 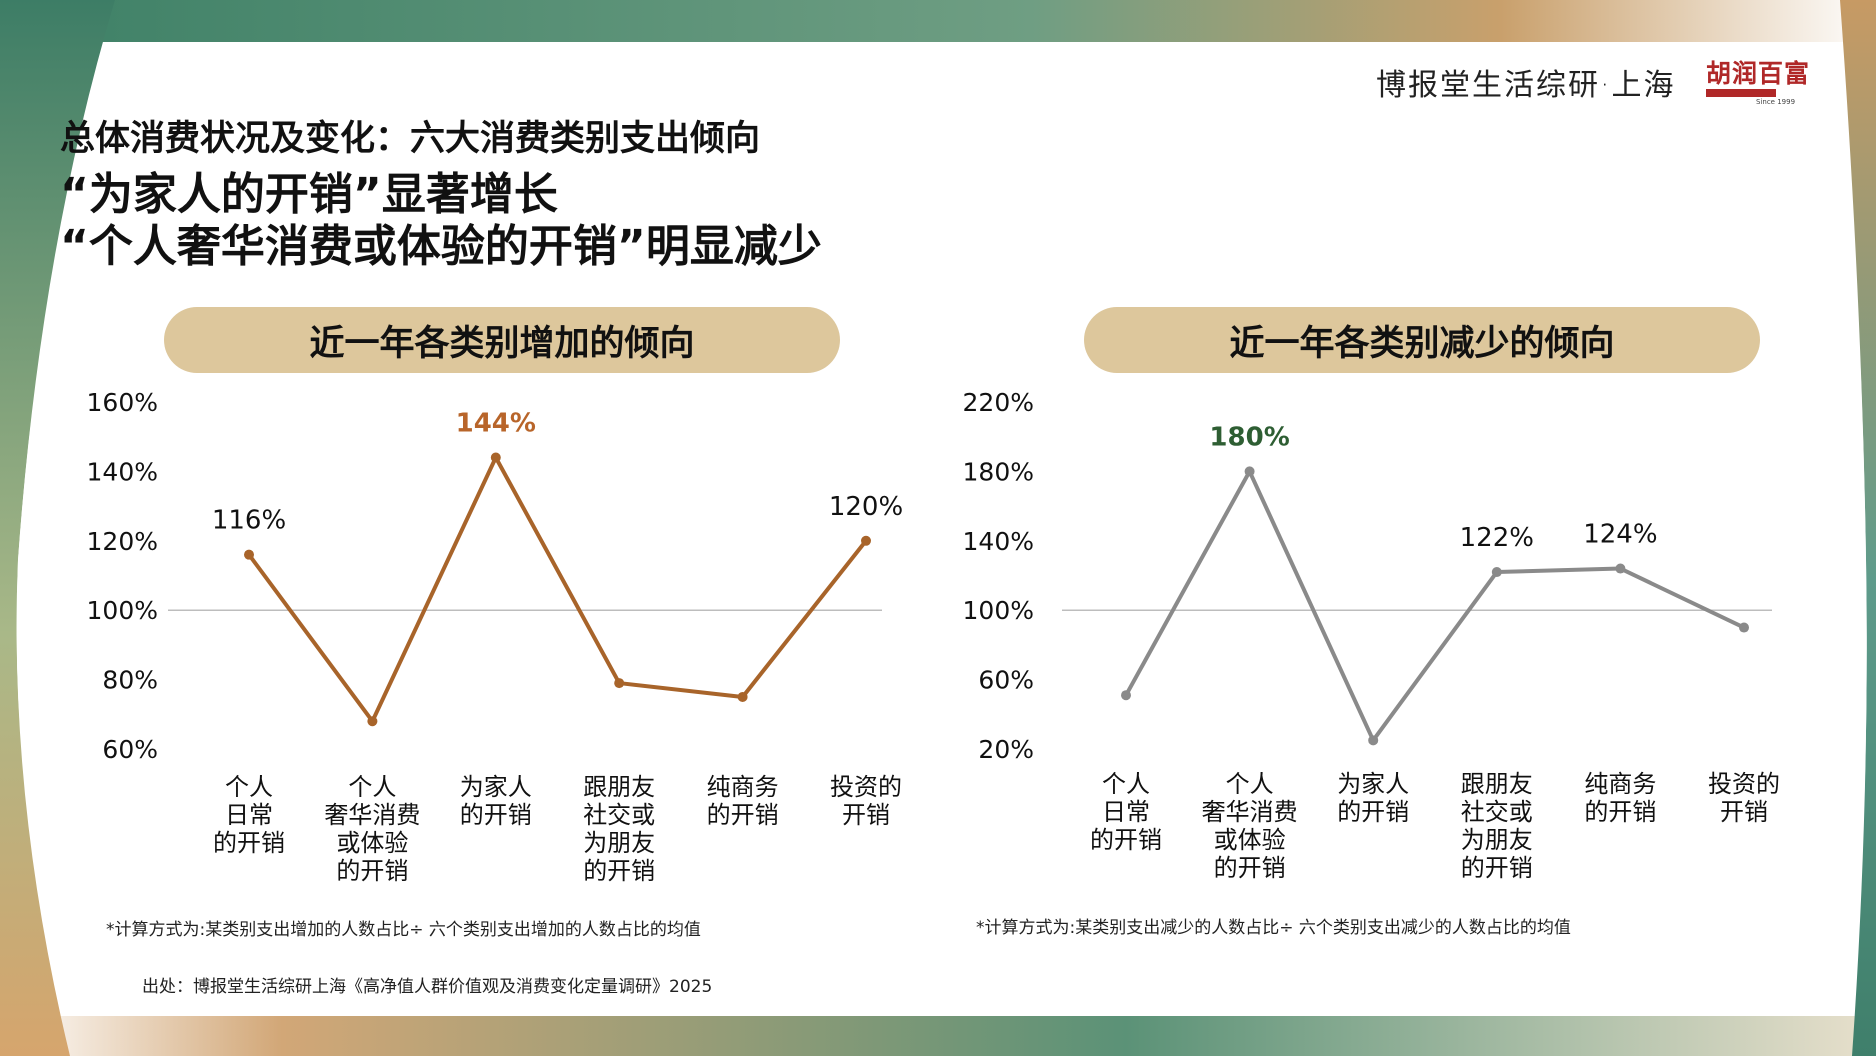 I want to click on data-label: 122%, so click(x=1497, y=538).